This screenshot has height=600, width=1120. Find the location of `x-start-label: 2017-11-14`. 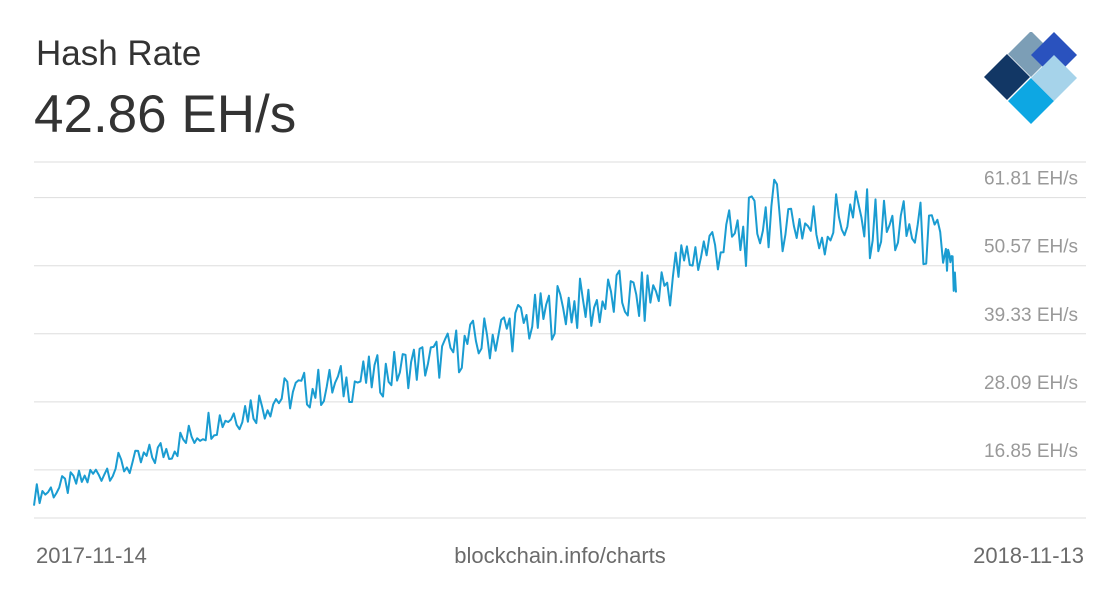

x-start-label: 2017-11-14 is located at coordinates (91, 555).